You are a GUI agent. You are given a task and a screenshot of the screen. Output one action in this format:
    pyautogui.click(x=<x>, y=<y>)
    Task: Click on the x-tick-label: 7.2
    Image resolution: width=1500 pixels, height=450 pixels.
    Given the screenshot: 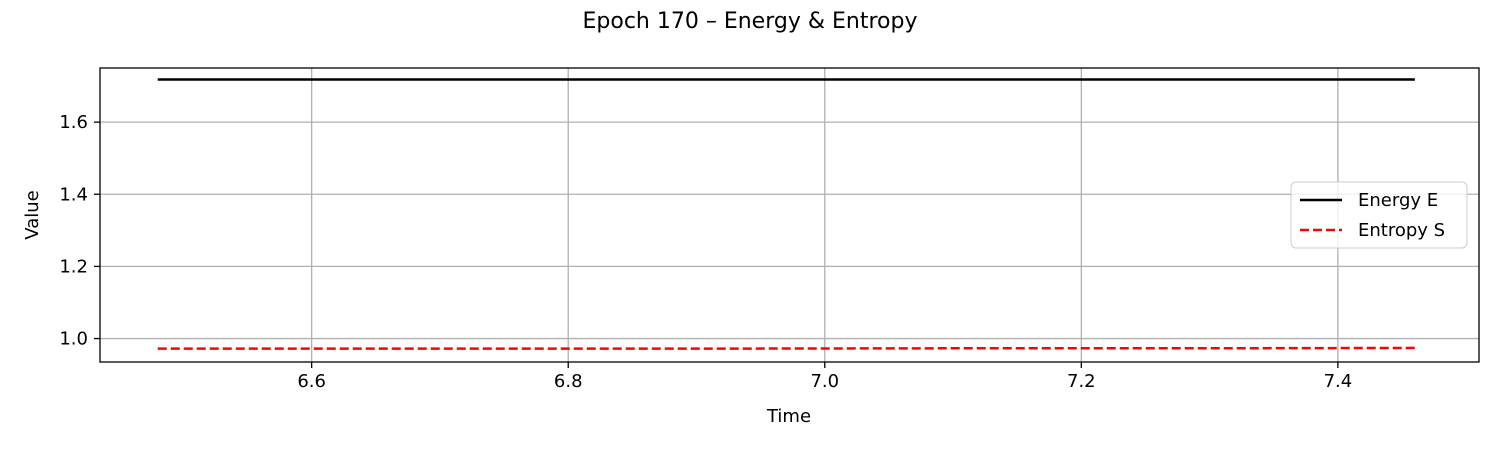 What is the action you would take?
    pyautogui.click(x=1081, y=381)
    